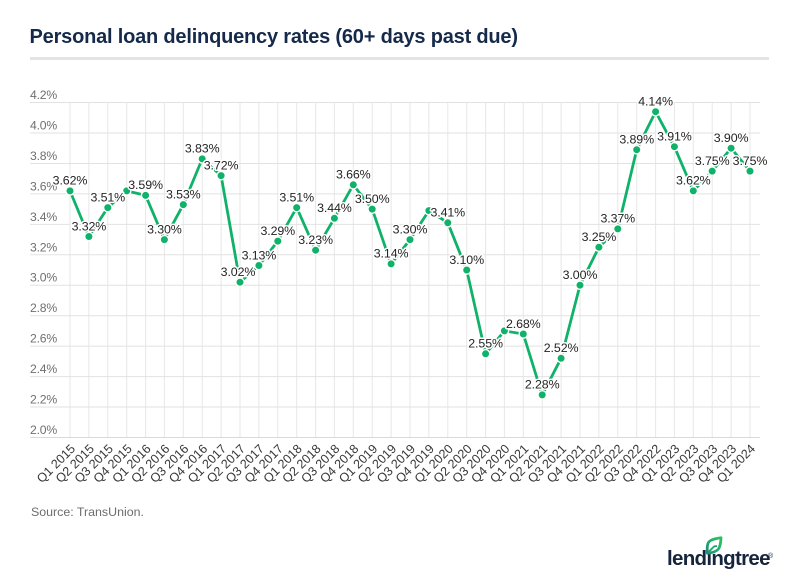 The height and width of the screenshot is (585, 800). I want to click on svg-text: 3.66%, so click(353, 175).